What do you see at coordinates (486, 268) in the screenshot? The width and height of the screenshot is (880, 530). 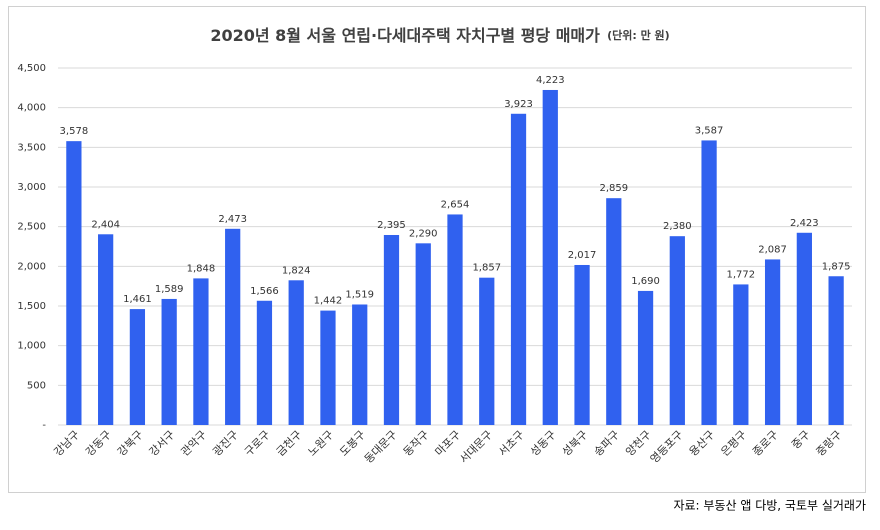 I see `value-label: 1,857` at bounding box center [486, 268].